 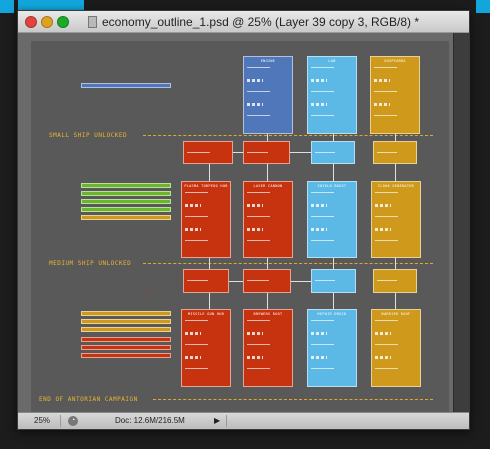 What do you see at coordinates (217, 420) in the screenshot?
I see `status-menu-arrow-icon: ▶` at bounding box center [217, 420].